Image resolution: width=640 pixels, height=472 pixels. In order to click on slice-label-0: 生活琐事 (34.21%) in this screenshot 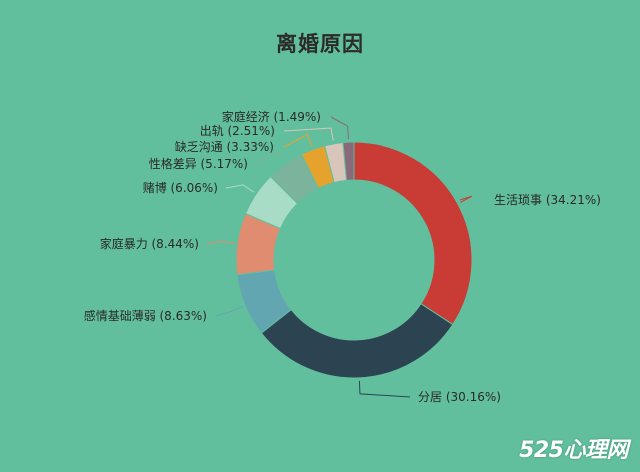, I will do `click(547, 199)`.